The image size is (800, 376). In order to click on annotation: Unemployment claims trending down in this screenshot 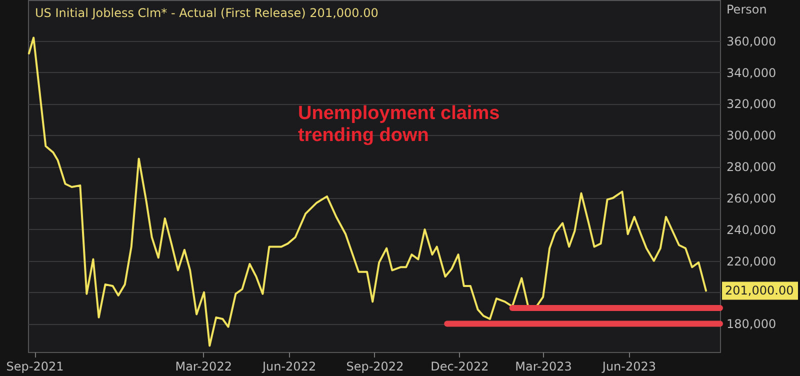, I will do `click(399, 124)`.